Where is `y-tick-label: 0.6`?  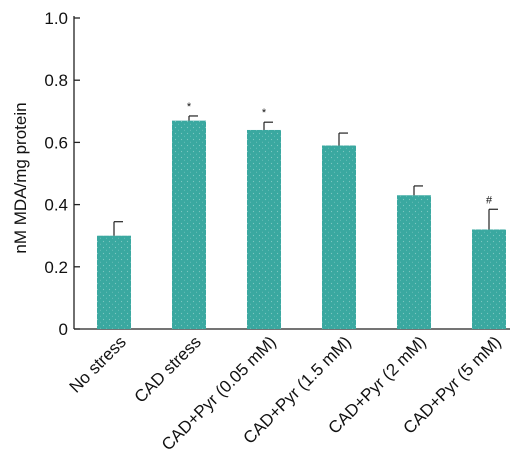 y-tick-label: 0.6 is located at coordinates (56, 142).